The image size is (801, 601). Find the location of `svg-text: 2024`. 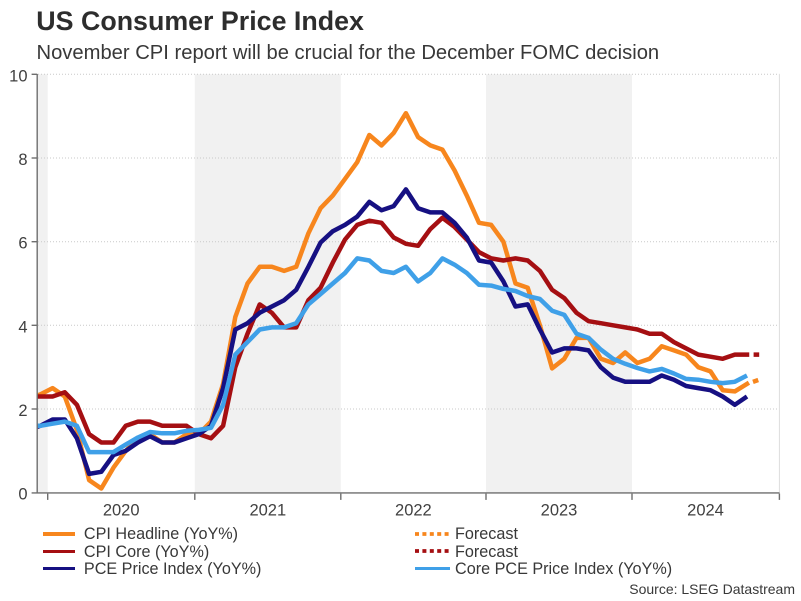

svg-text: 2024 is located at coordinates (705, 510).